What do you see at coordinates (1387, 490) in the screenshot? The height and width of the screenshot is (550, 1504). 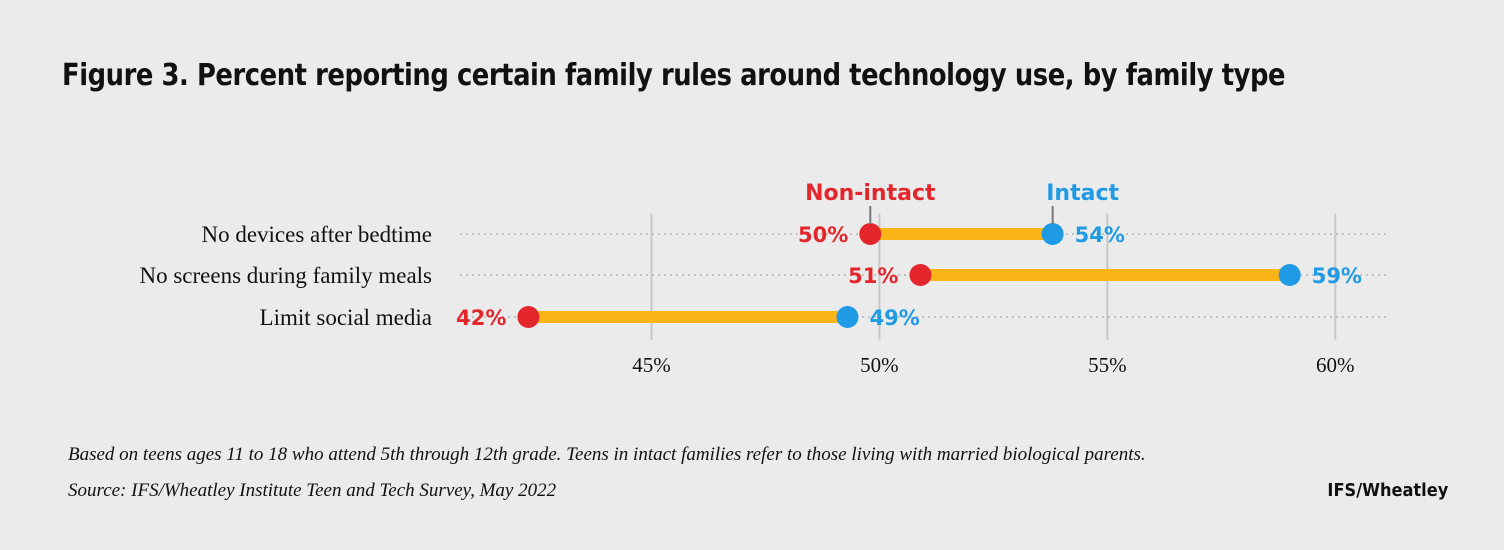 I see `brand-label: IFS/Wheatley` at bounding box center [1387, 490].